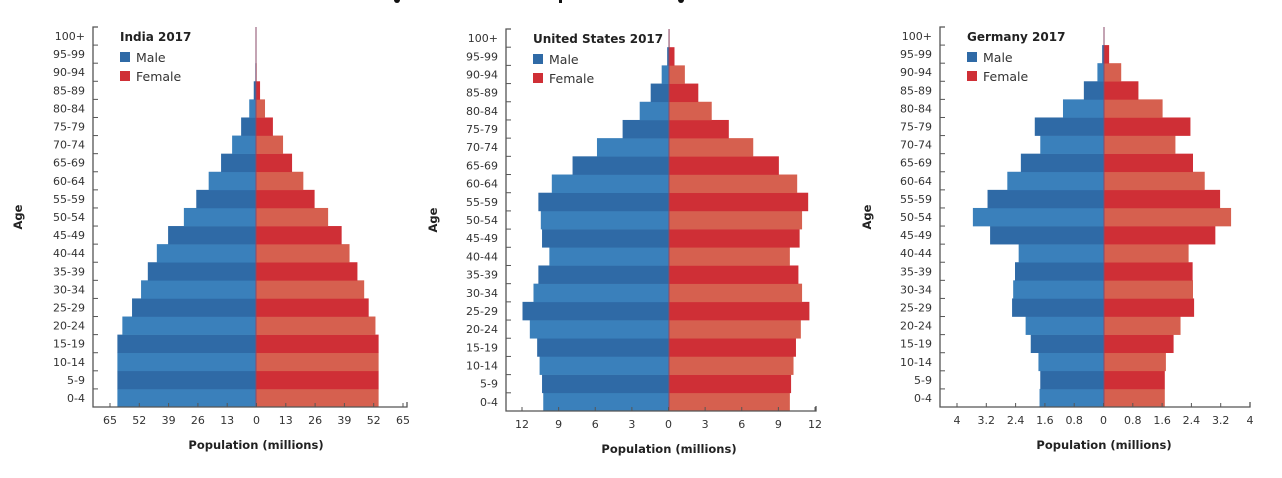  I want to click on y-tick-label: 40-44, so click(69, 253).